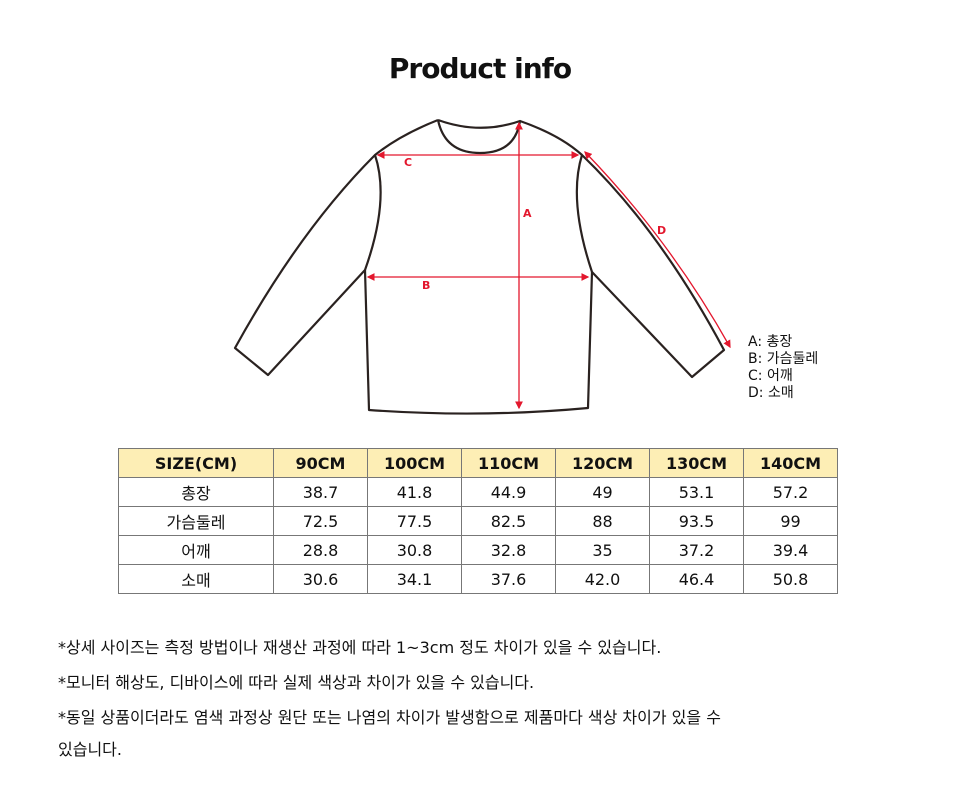  Describe the element at coordinates (696, 463) in the screenshot. I see `column-header: 130CM` at that location.